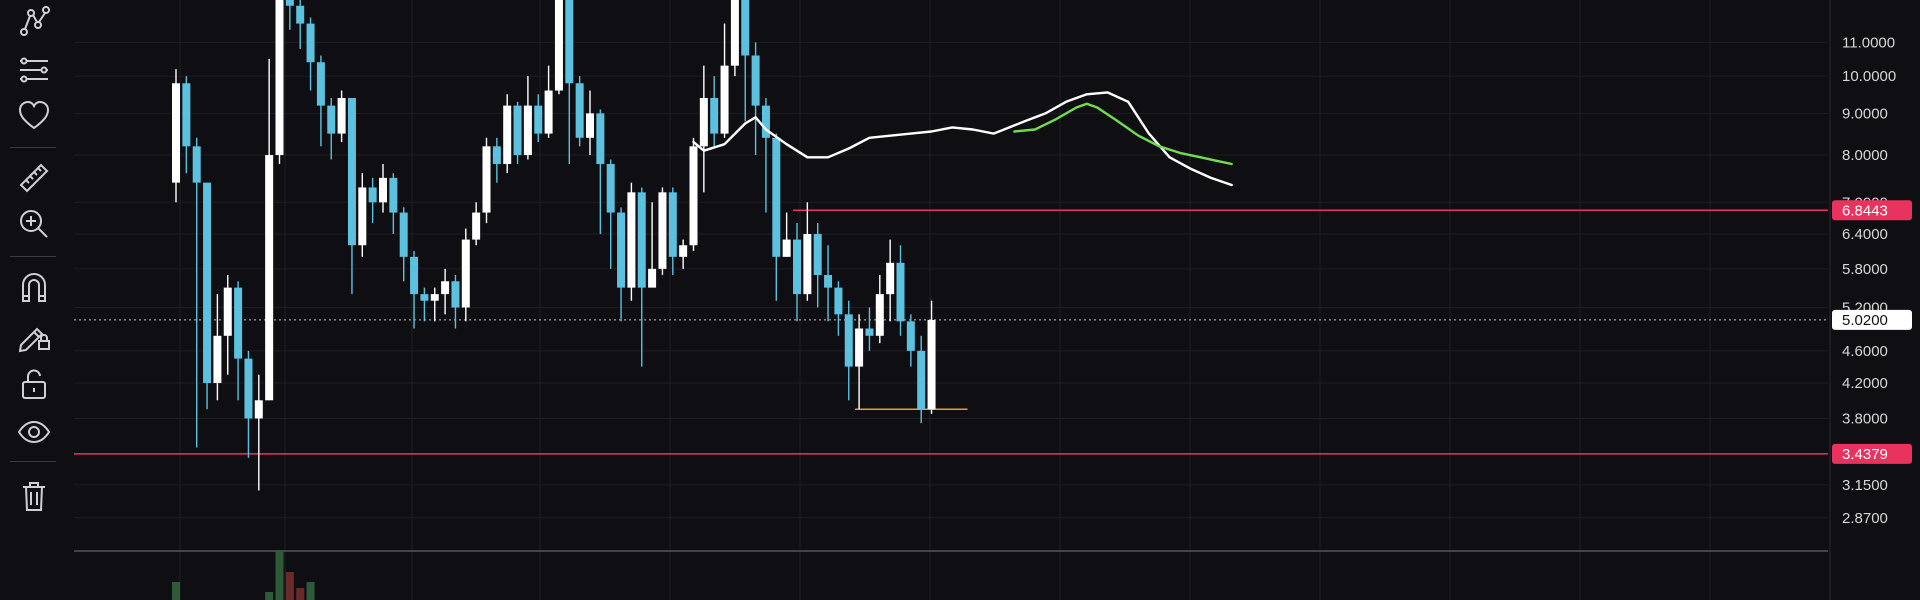 The image size is (1920, 600). What do you see at coordinates (34, 496) in the screenshot?
I see `trash-delete-icon` at bounding box center [34, 496].